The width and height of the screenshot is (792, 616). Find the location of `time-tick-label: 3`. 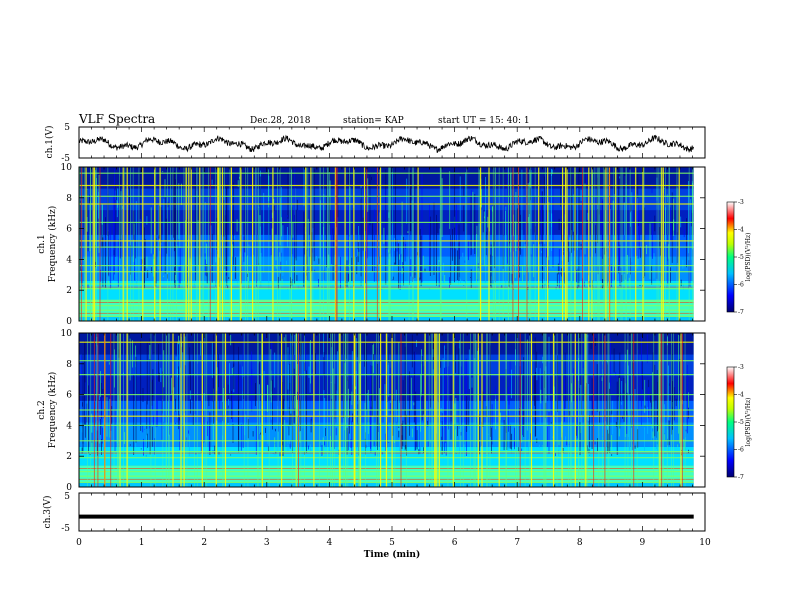

time-tick-label: 3 is located at coordinates (267, 543).